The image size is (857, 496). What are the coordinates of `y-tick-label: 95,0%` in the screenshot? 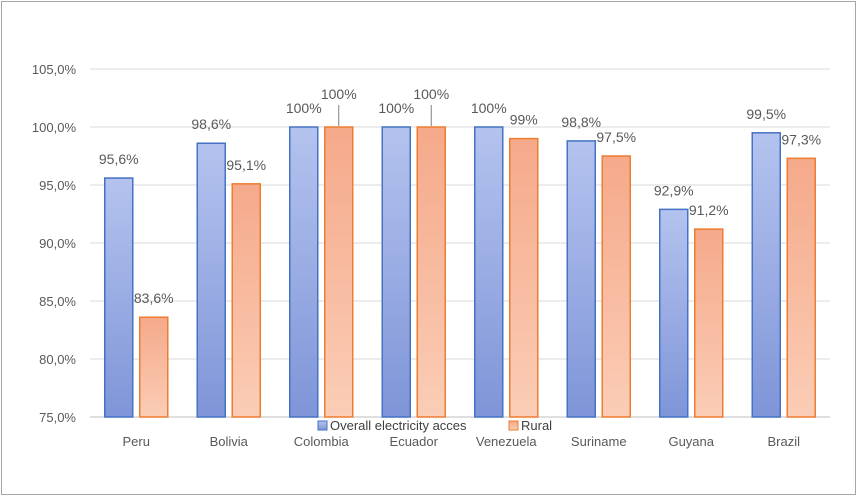 It's located at (57, 185).